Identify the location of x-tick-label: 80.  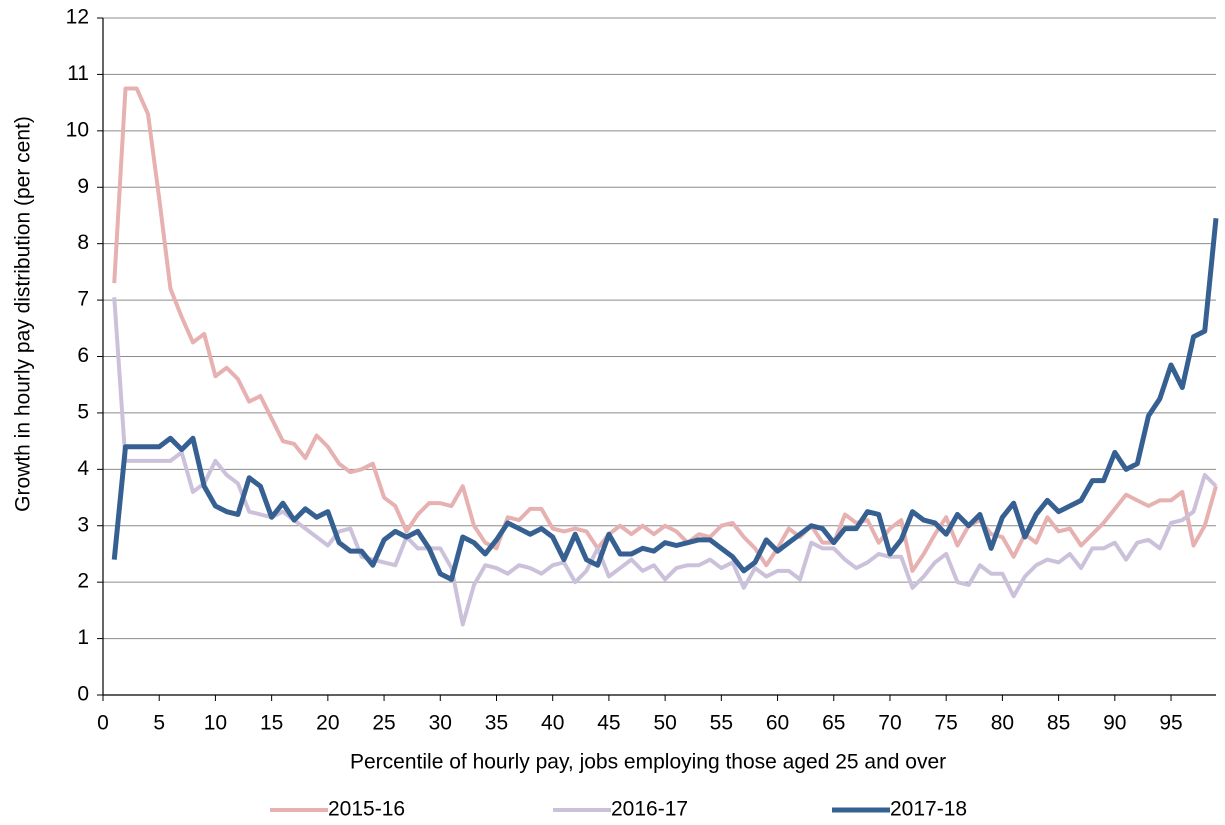
(1002, 723).